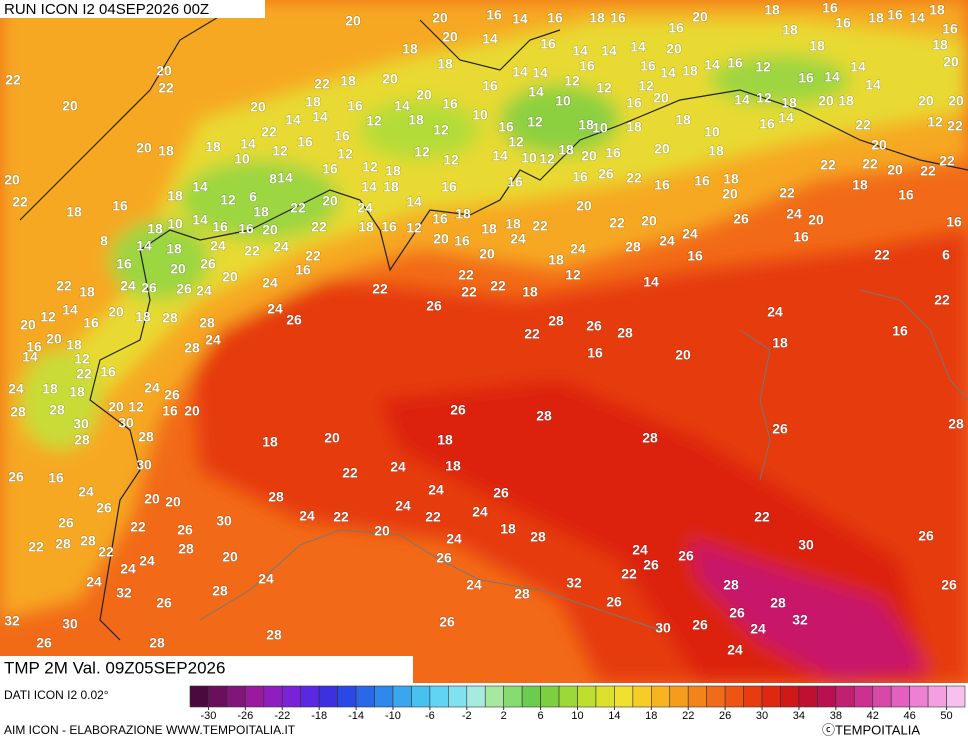 The width and height of the screenshot is (968, 745). I want to click on temperature-label: 6, so click(253, 197).